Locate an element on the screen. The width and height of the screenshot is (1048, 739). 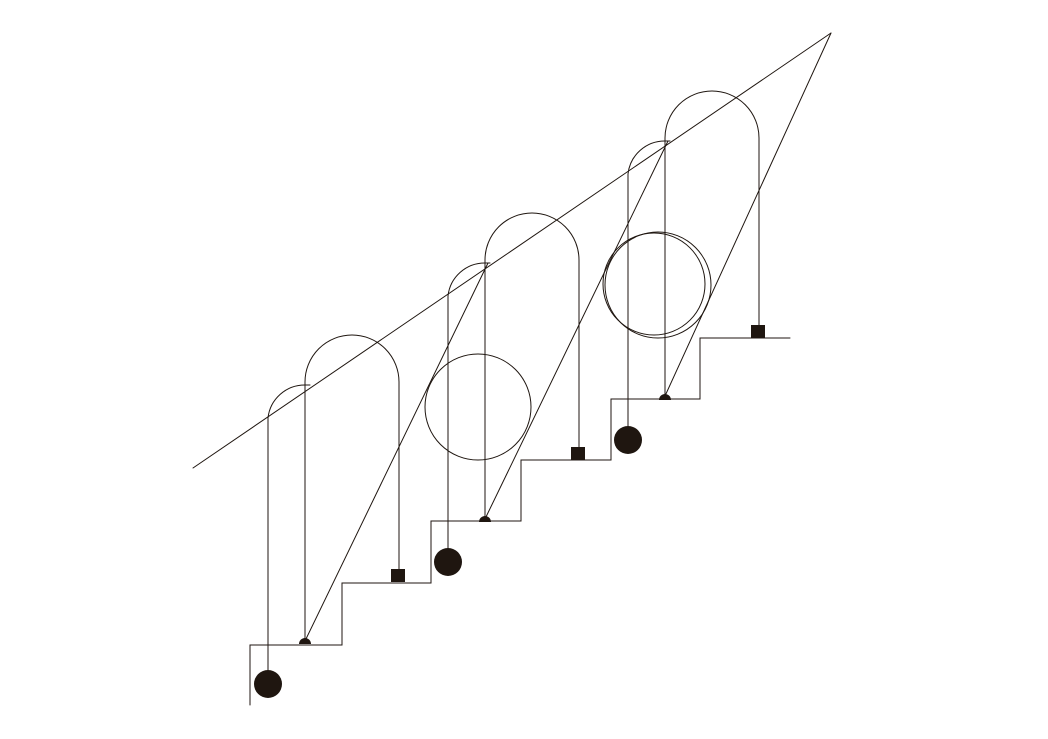
return-diagonal-line is located at coordinates (748, 214).